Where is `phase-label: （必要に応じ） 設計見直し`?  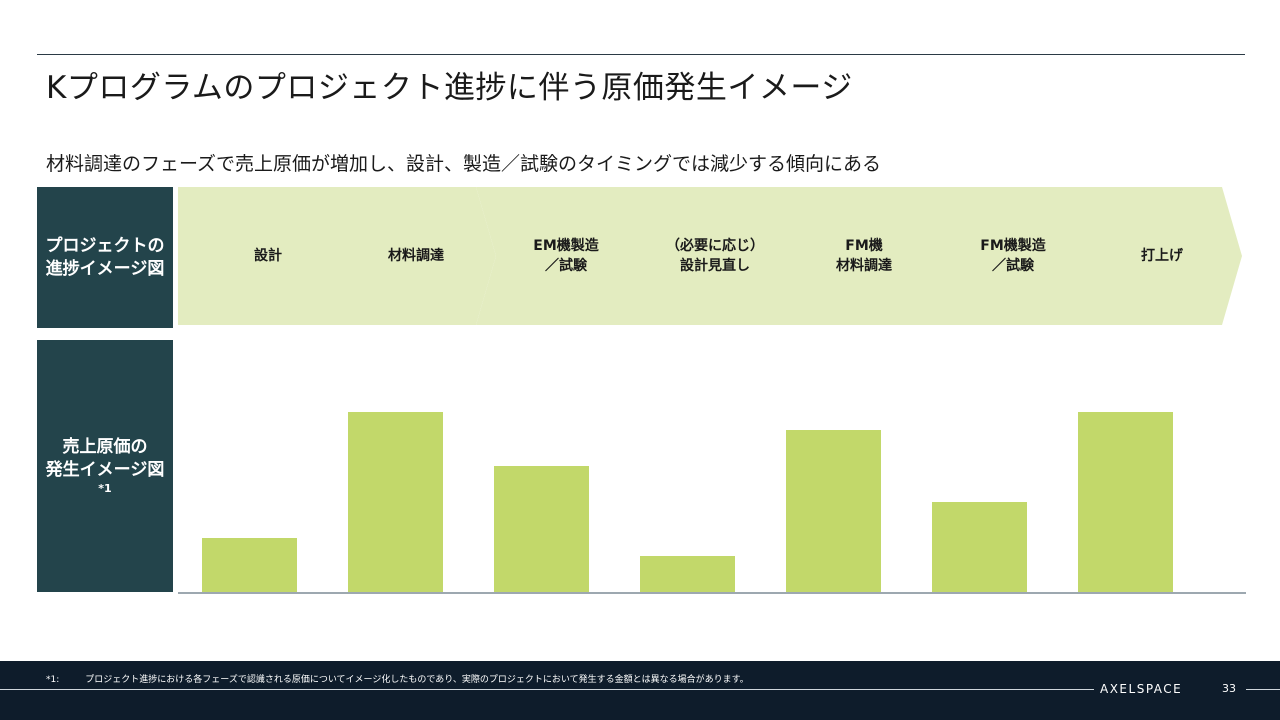 phase-label: （必要に応じ） 設計見直し is located at coordinates (710, 256).